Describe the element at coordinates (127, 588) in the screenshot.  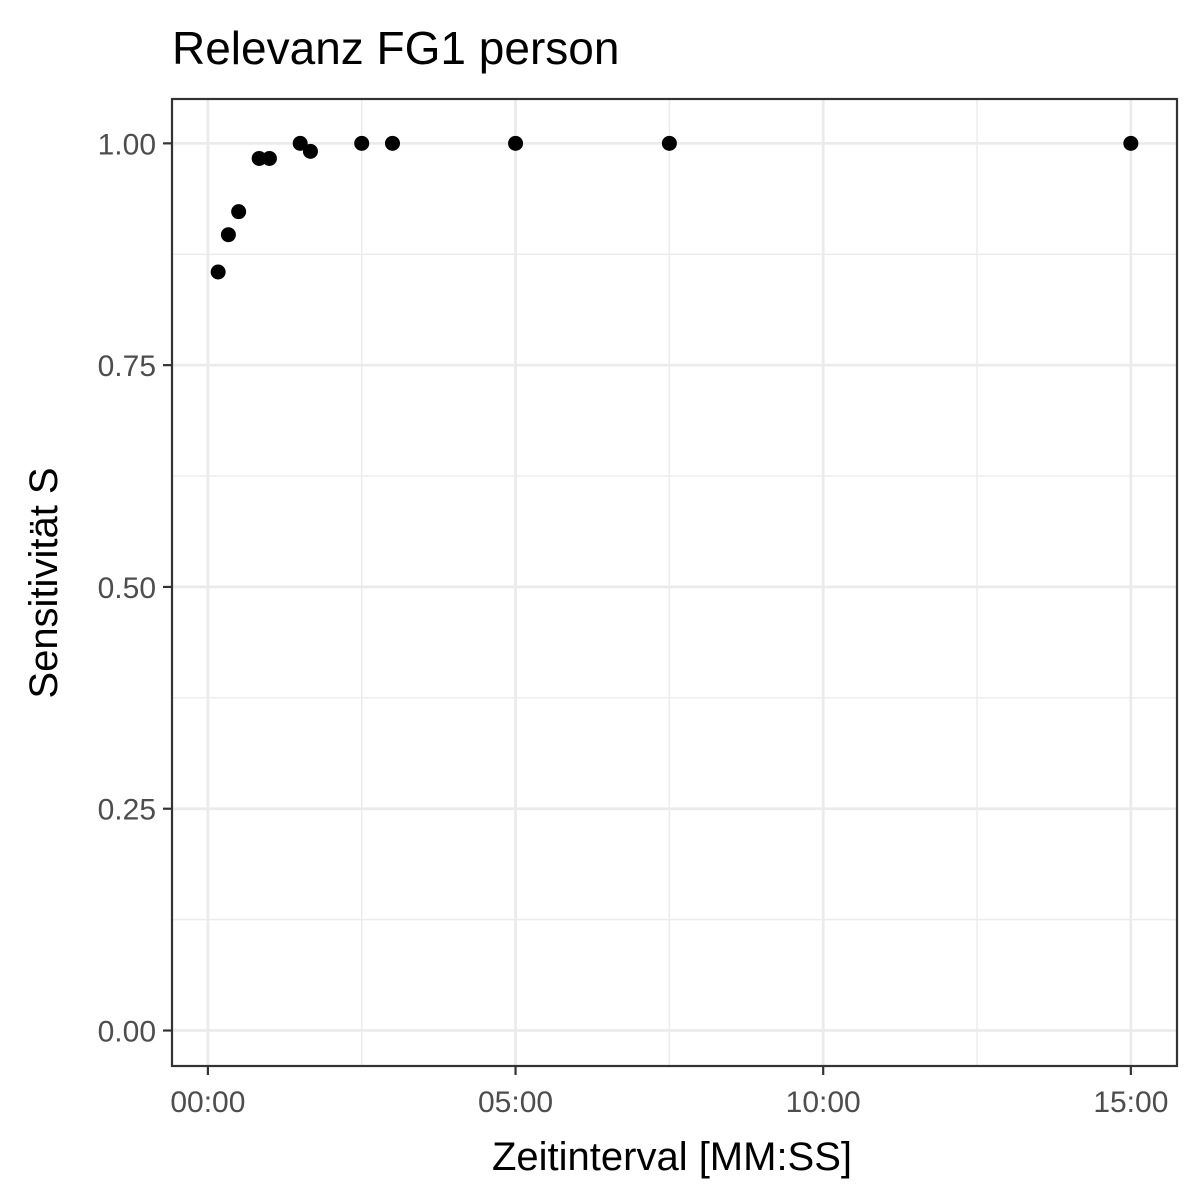
I see `y-tick-label: 0.50` at that location.